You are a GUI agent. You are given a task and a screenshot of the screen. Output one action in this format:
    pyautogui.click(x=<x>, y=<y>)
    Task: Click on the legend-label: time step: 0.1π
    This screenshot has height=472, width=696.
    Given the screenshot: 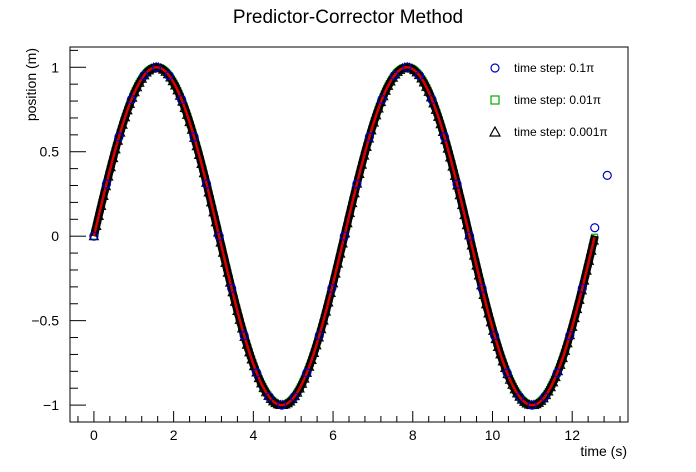 What is the action you would take?
    pyautogui.click(x=554, y=68)
    